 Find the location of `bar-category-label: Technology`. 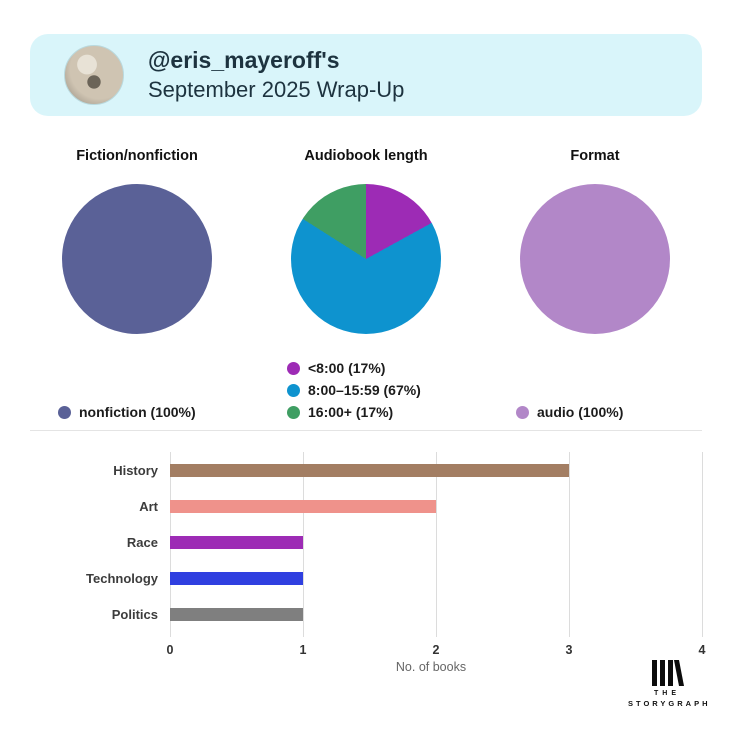

bar-category-label: Technology is located at coordinates (122, 578).